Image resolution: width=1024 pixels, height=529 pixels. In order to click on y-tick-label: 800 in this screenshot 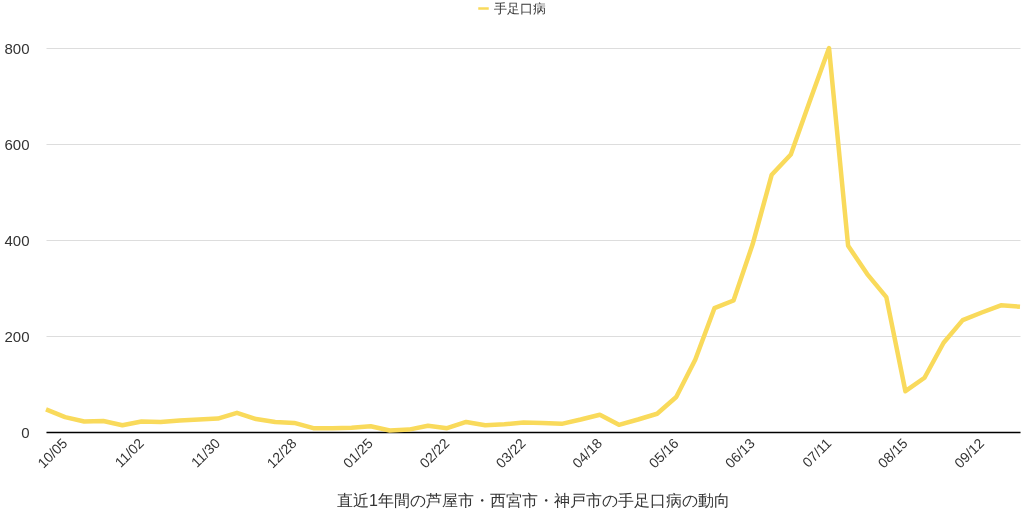, I will do `click(17, 48)`.